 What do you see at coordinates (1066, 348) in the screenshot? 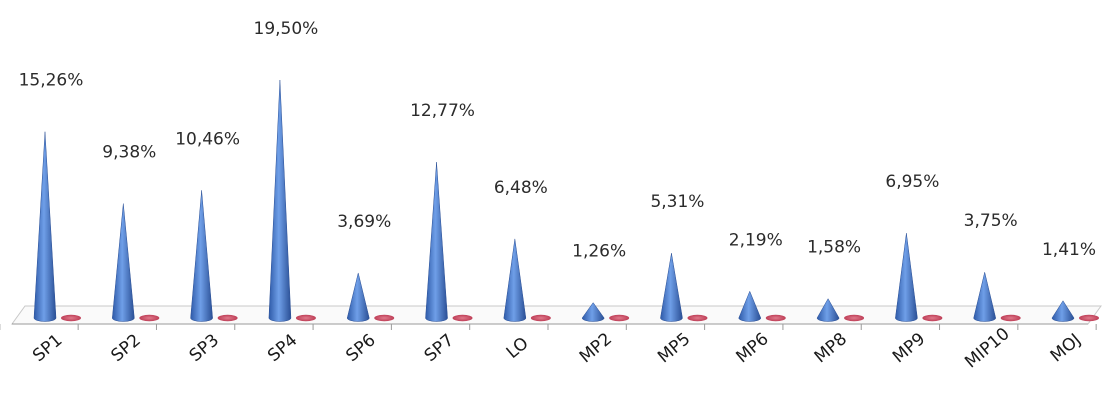
I see `category-label: MOJ` at bounding box center [1066, 348].